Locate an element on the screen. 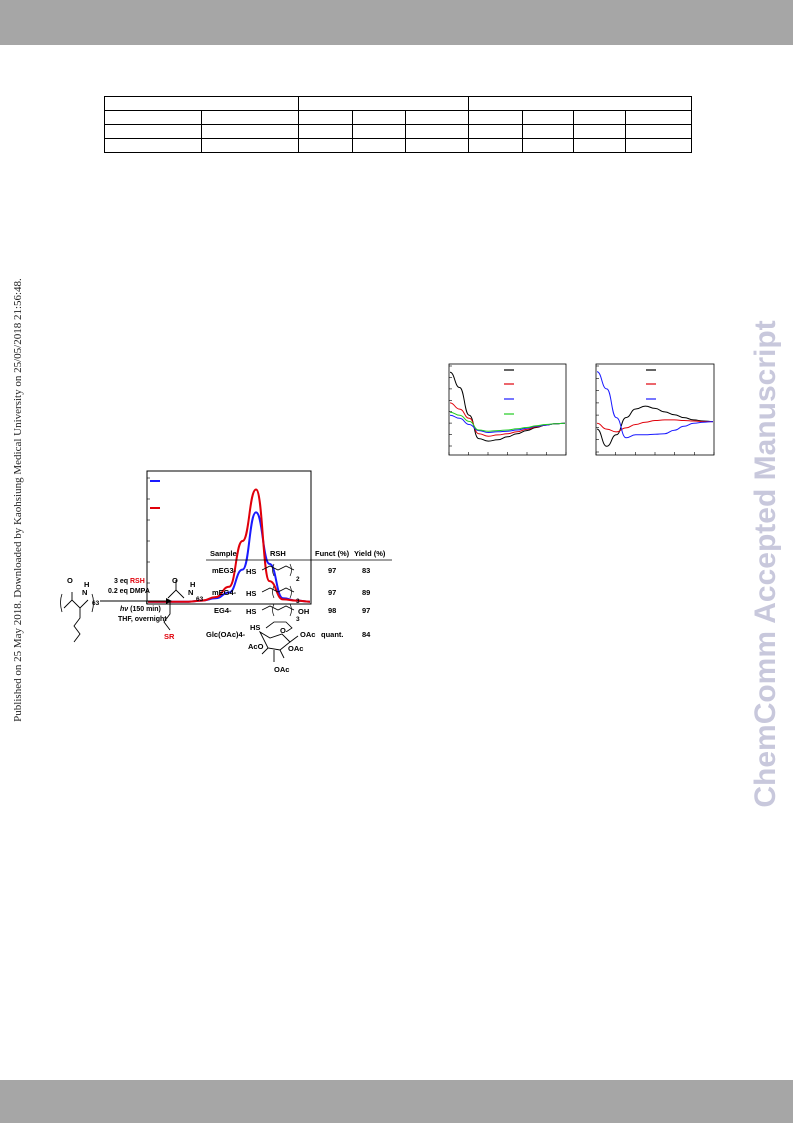 Image resolution: width=793 pixels, height=1123 pixels. y-axis-ticks is located at coordinates (148, 541).